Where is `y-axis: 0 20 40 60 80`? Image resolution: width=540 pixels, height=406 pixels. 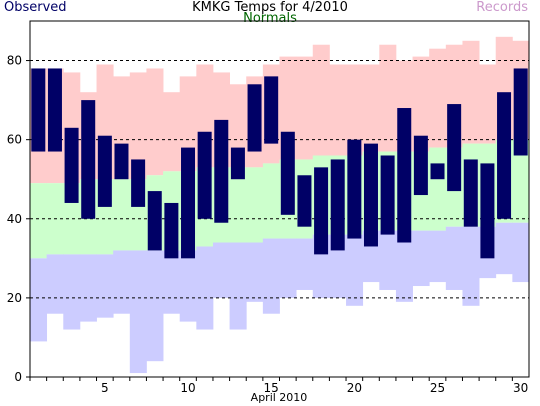 y-axis: 0 20 40 60 80 is located at coordinates (18, 219).